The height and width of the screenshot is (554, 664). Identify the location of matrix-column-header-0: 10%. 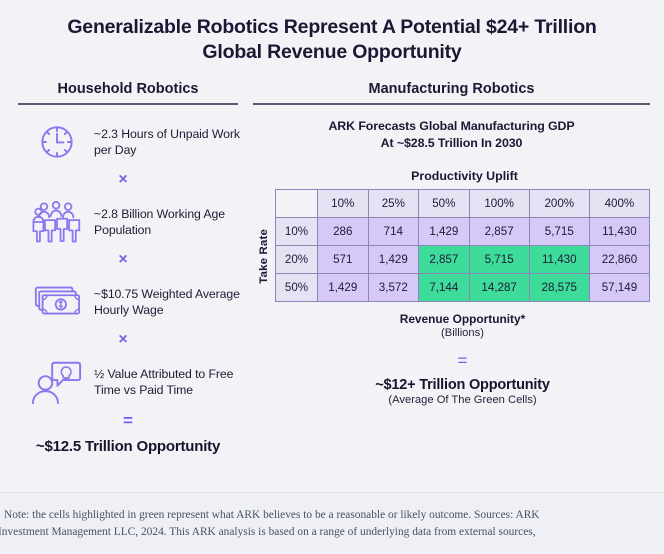
(343, 203).